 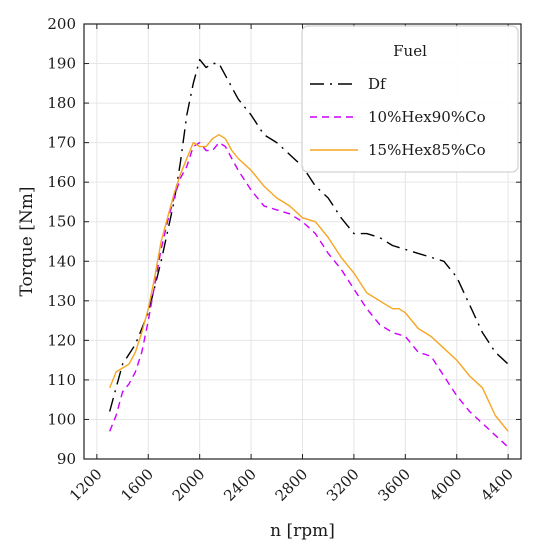 I want to click on legend-items: Df 10%Hex90%Co 15%Hex85%Co, so click(x=398, y=117).